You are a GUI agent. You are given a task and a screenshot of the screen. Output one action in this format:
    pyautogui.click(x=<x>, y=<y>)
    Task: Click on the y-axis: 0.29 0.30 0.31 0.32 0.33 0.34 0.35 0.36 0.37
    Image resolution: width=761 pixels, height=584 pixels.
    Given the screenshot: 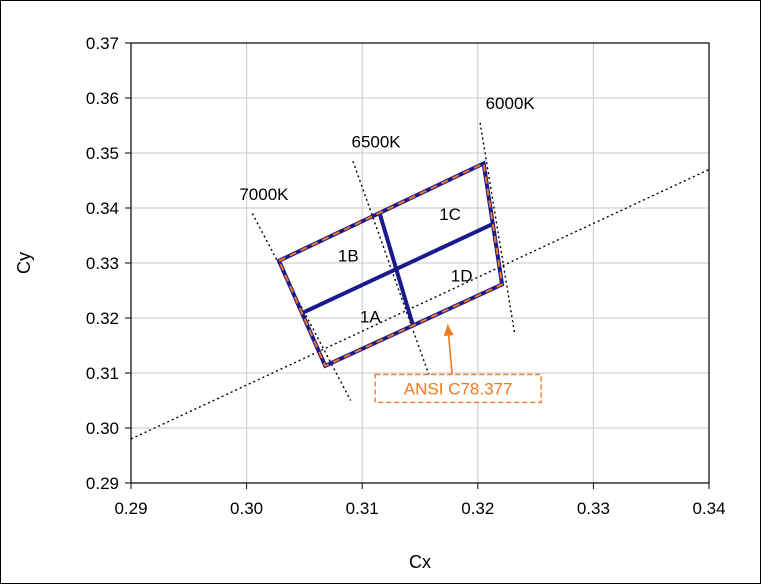 What is the action you would take?
    pyautogui.click(x=108, y=263)
    